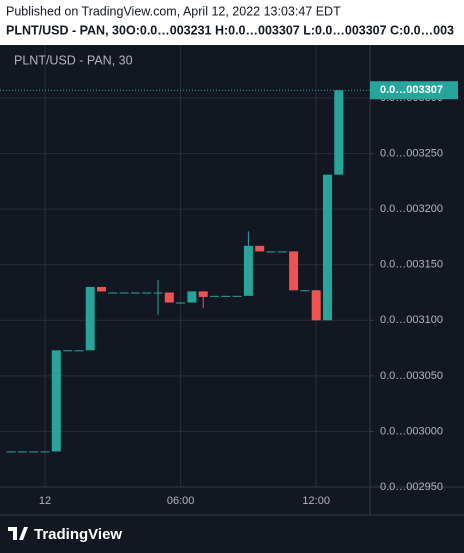 This screenshot has width=464, height=553. I want to click on header-bg, so click(232, 22).